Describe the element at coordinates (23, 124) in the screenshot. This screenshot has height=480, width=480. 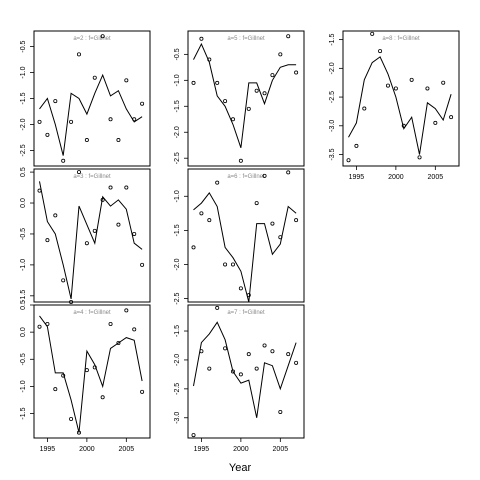
I see `y-tick-label: -2.0` at that location.